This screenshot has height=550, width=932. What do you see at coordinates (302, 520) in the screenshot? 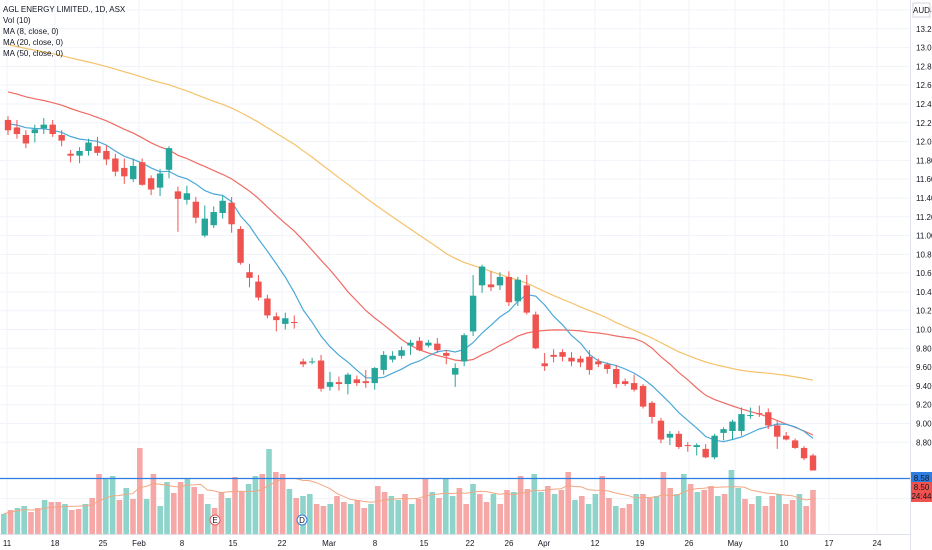
I see `event-marker-d: D` at bounding box center [302, 520].